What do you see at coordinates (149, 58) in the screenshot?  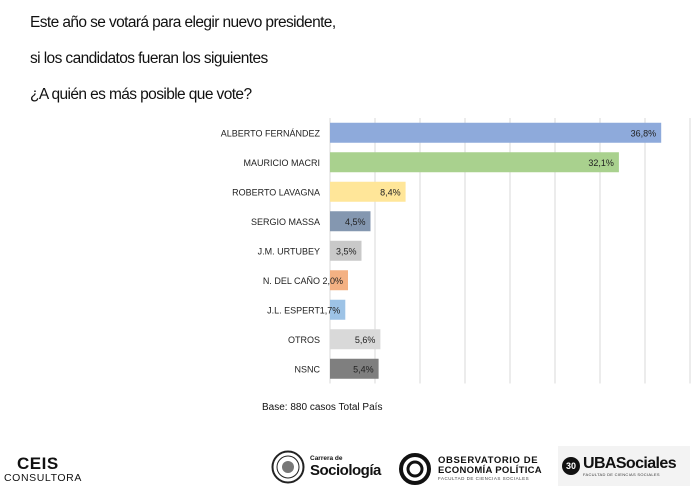 I see `question-line-2: si los candidatos fueran los siguientes` at bounding box center [149, 58].